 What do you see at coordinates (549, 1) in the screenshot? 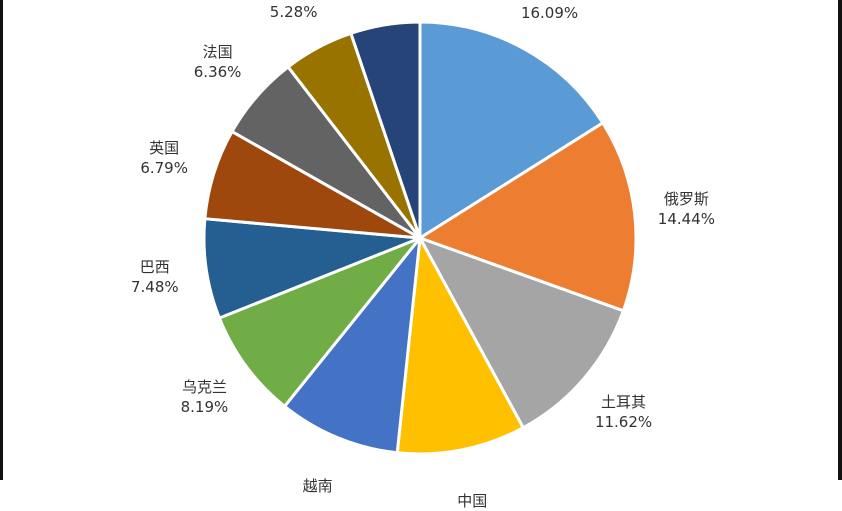
I see `slice-name-0: 美国` at bounding box center [549, 1].